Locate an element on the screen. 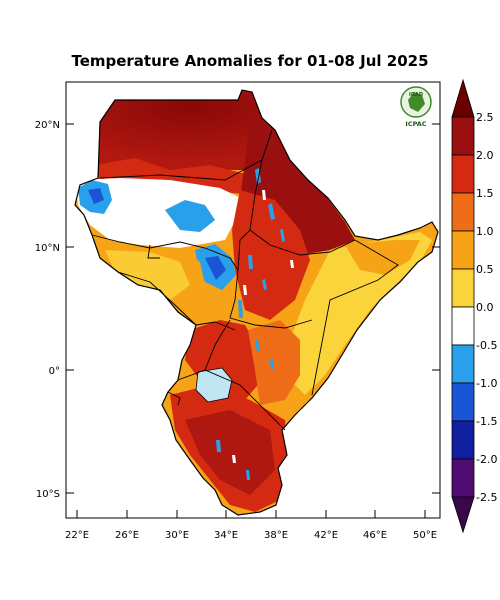 The image size is (500, 600). lon-tick-label: 34°E is located at coordinates (226, 535).